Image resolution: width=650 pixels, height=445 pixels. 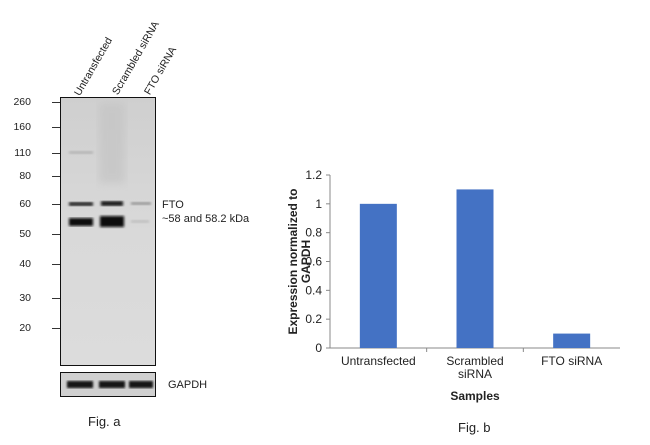 What do you see at coordinates (188, 385) in the screenshot?
I see `loading-control-label: GAPDH` at bounding box center [188, 385].